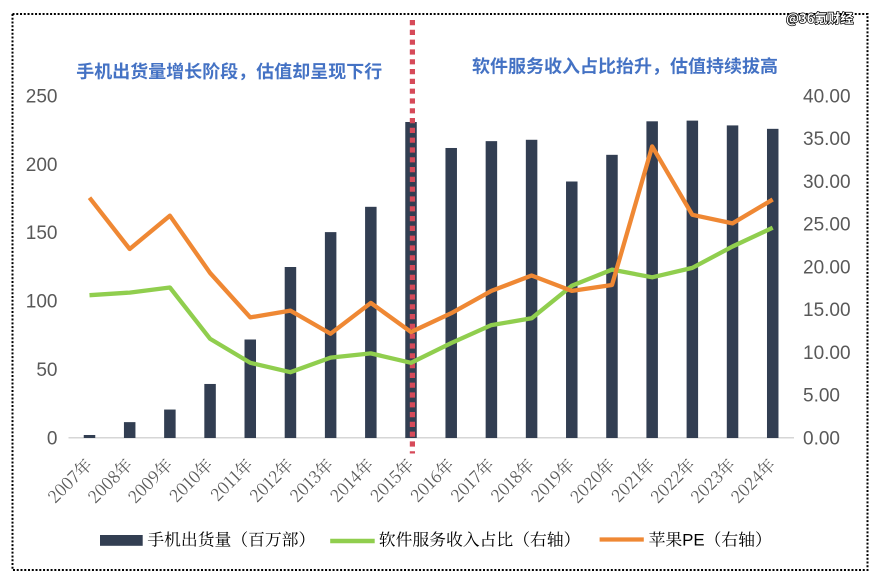 Image resolution: width=878 pixels, height=580 pixels. What do you see at coordinates (827, 267) in the screenshot?
I see `svg-text: 20.00` at bounding box center [827, 267].